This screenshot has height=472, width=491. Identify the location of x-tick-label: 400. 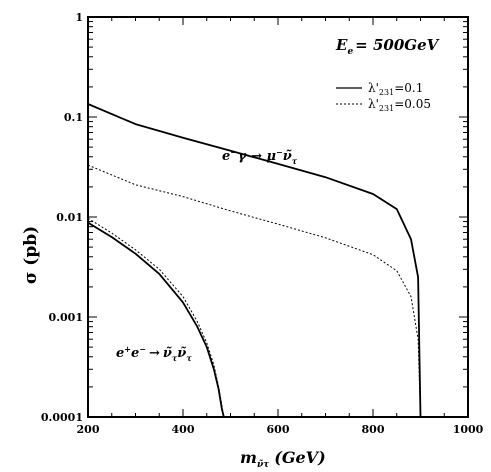
(183, 429).